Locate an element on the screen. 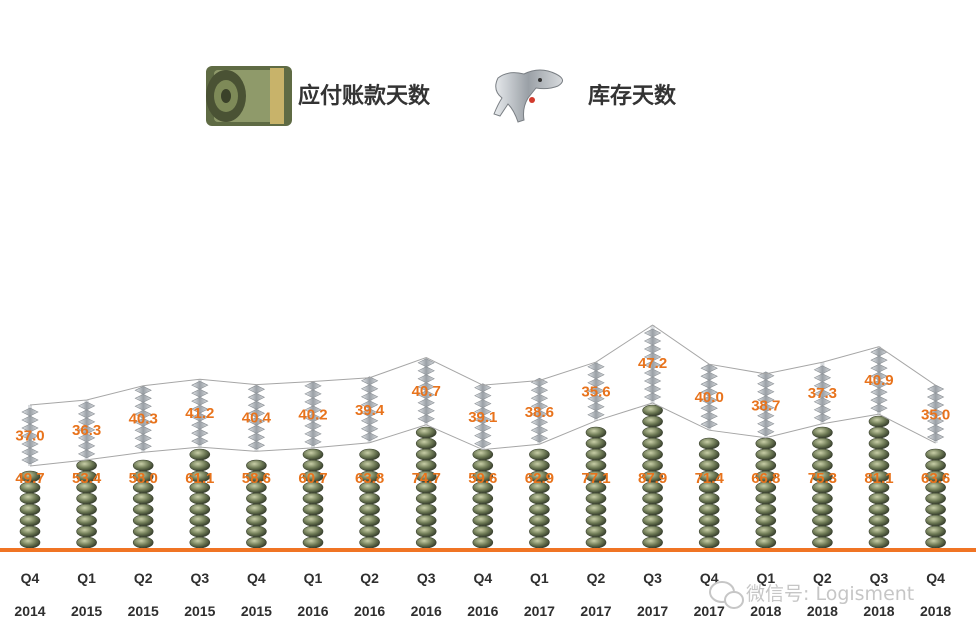 This screenshot has width=976, height=637. data-label-payables: 59.6 is located at coordinates (482, 478).